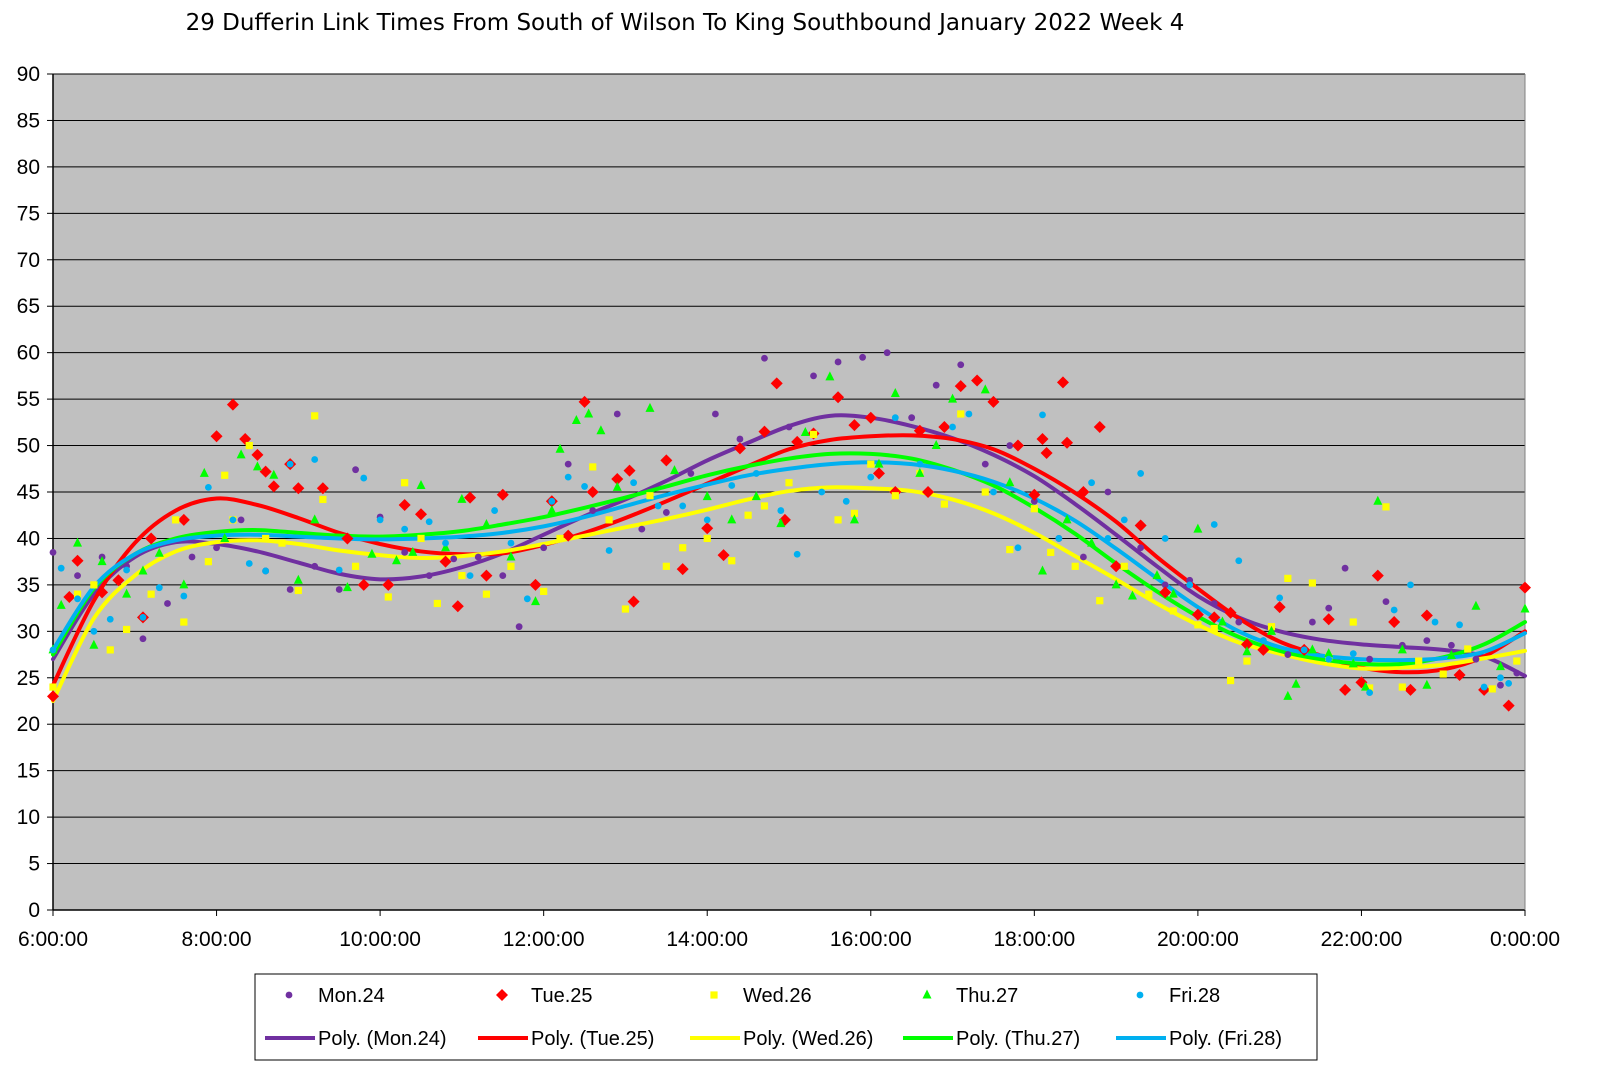 The height and width of the screenshot is (1083, 1598). What do you see at coordinates (34, 864) in the screenshot?
I see `y-tick-label: 5` at bounding box center [34, 864].